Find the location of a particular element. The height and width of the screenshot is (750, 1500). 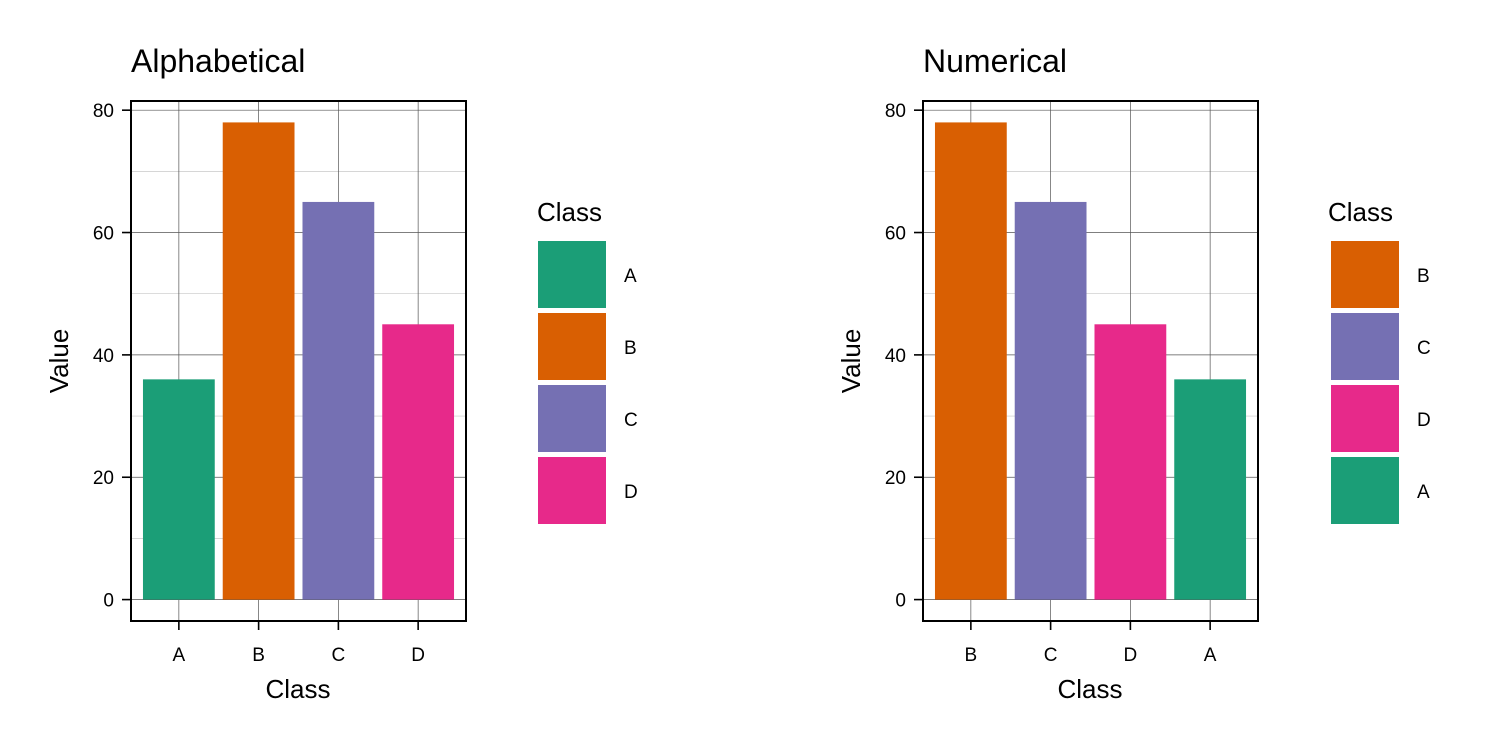

legend: A B C D is located at coordinates (588, 382).